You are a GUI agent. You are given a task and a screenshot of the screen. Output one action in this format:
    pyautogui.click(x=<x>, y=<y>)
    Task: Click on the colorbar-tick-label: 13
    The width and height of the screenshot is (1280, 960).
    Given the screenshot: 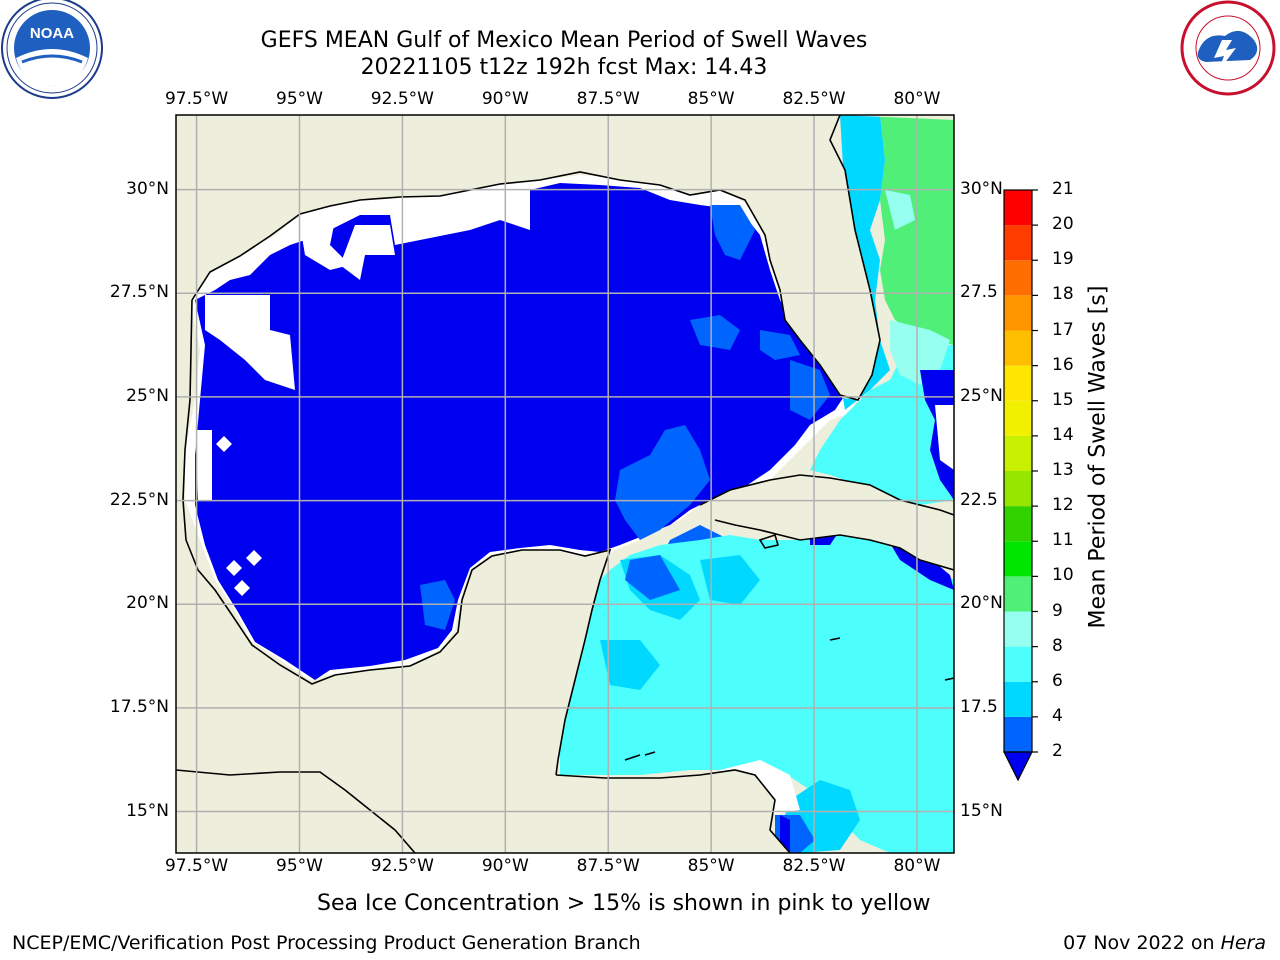 What is the action you would take?
    pyautogui.click(x=1063, y=470)
    